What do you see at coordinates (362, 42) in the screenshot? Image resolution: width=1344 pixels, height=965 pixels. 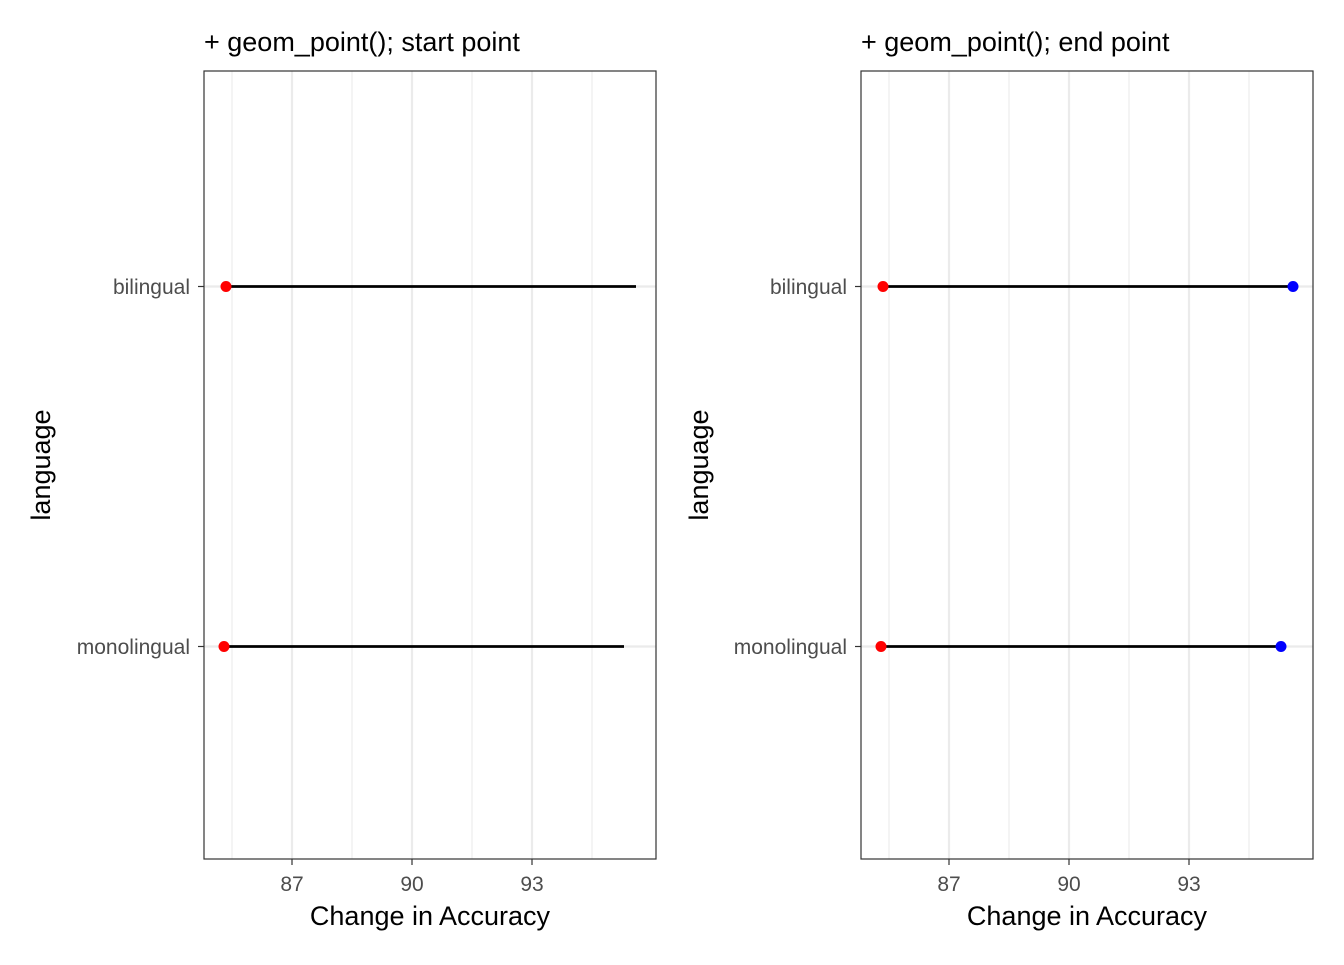 I see `chart-title: + geom_point(); start point` at bounding box center [362, 42].